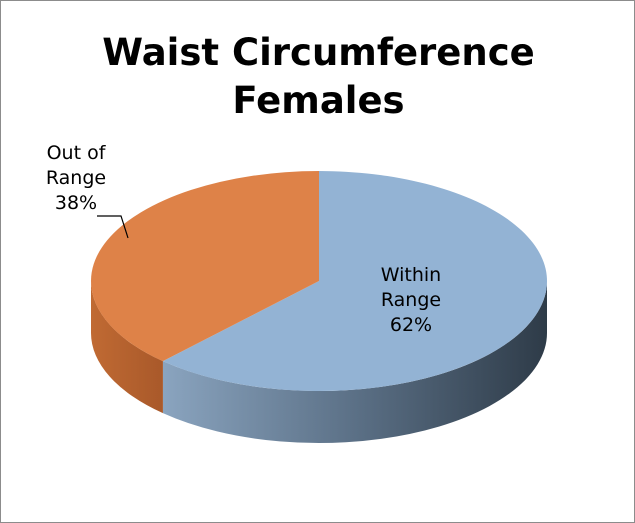 This screenshot has width=635, height=523. What do you see at coordinates (76, 203) in the screenshot?
I see `value-label: 38%` at bounding box center [76, 203].